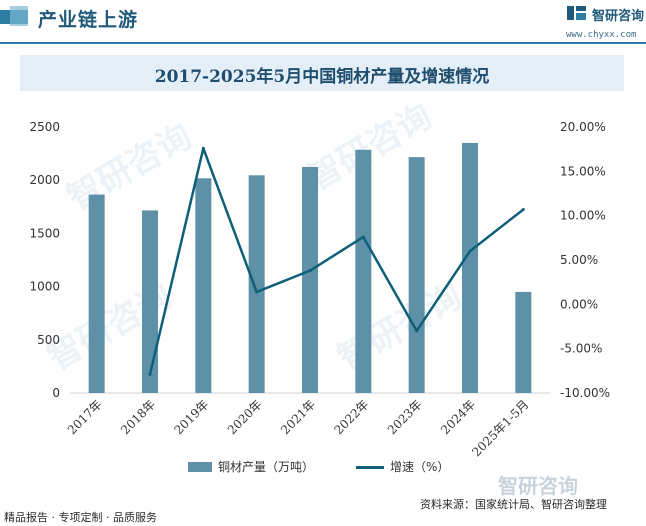 The image size is (646, 526). I want to click on y-left-tick-label: 1500, so click(44, 233).